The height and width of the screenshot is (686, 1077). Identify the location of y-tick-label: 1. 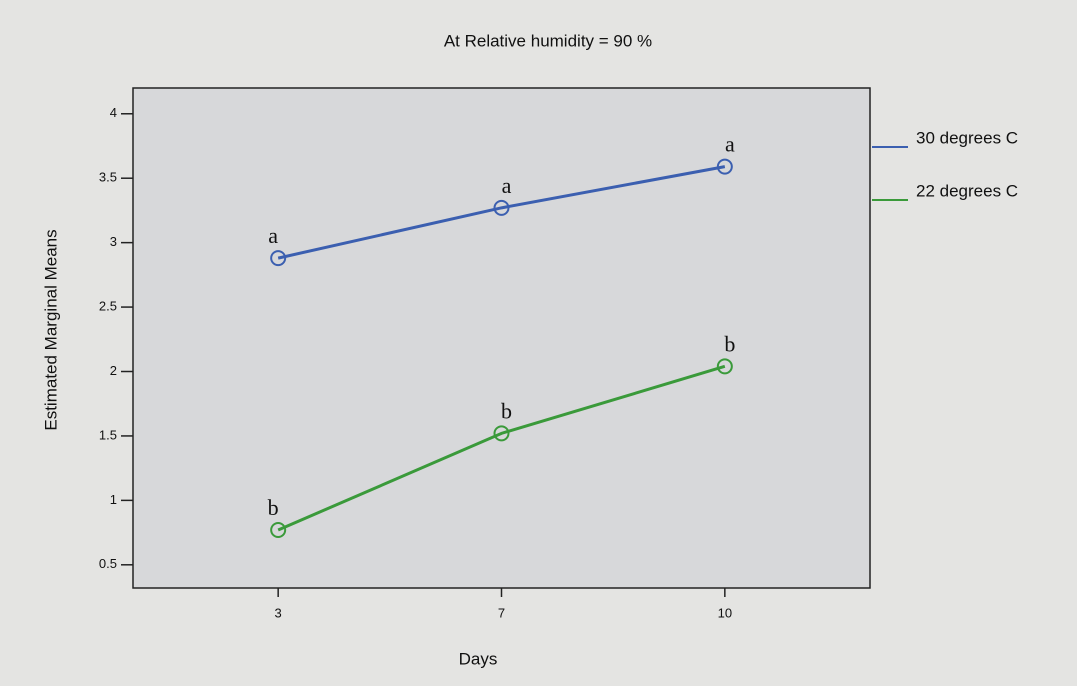
(113, 499).